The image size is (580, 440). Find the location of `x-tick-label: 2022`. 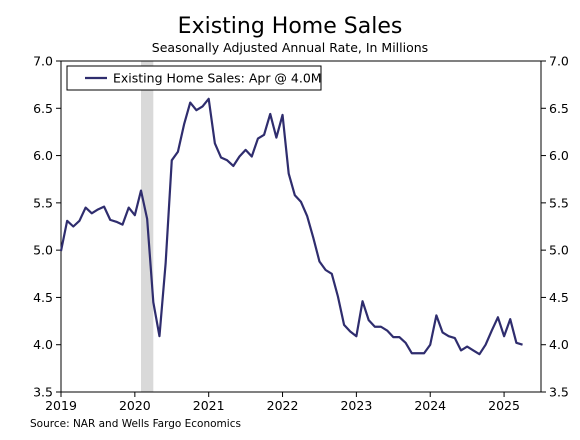

x-tick-label: 2022 is located at coordinates (283, 405).